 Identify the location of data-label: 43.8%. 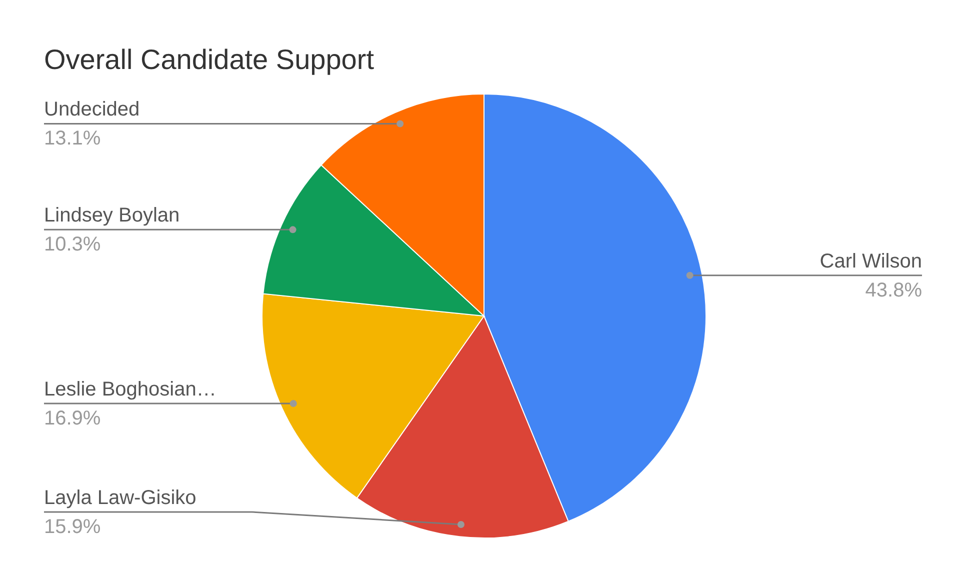
(893, 290).